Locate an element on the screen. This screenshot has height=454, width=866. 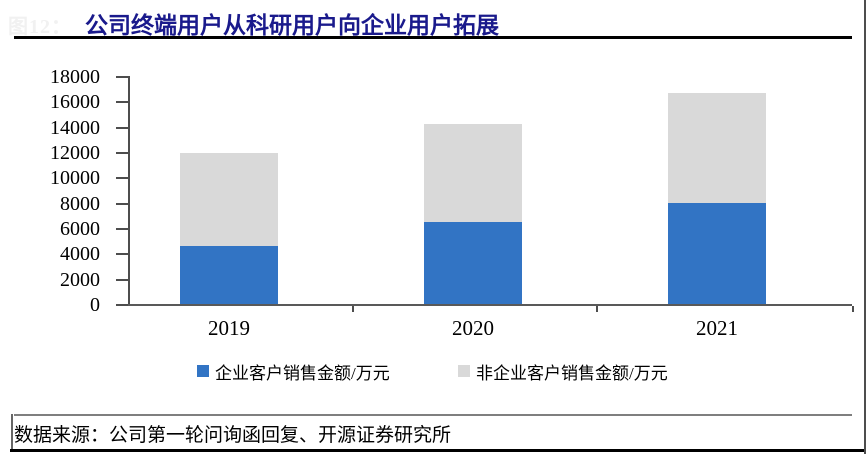
y-axis-label: 14000 is located at coordinates (75, 127).